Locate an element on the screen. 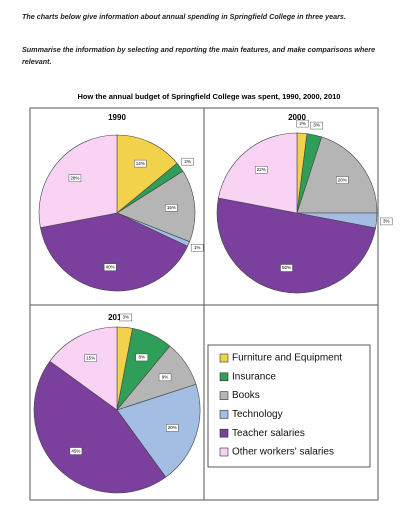 This screenshot has width=415, height=512. data-label: 22% is located at coordinates (261, 169).